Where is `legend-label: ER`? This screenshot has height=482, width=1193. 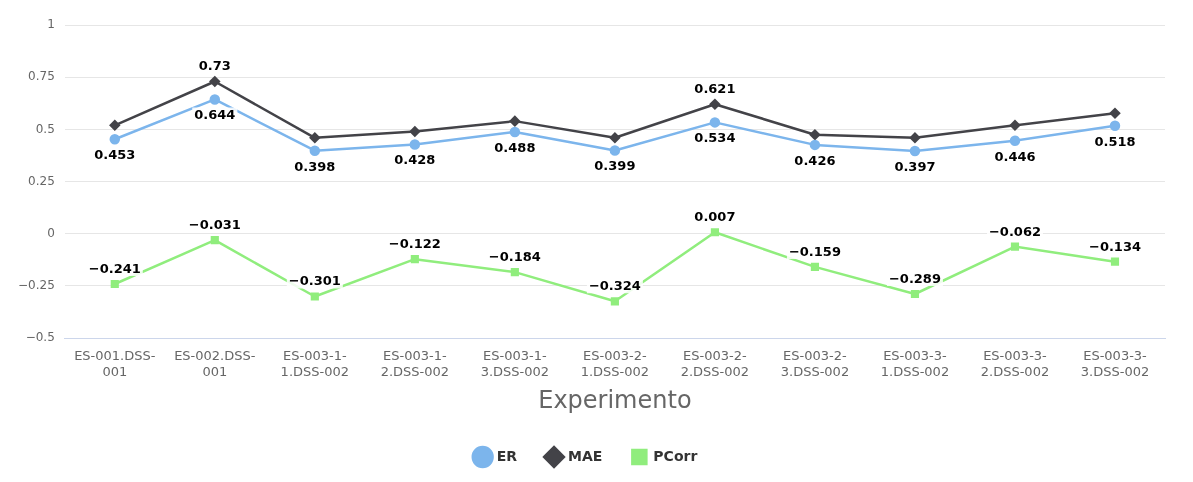
legend-label: ER is located at coordinates (507, 455).